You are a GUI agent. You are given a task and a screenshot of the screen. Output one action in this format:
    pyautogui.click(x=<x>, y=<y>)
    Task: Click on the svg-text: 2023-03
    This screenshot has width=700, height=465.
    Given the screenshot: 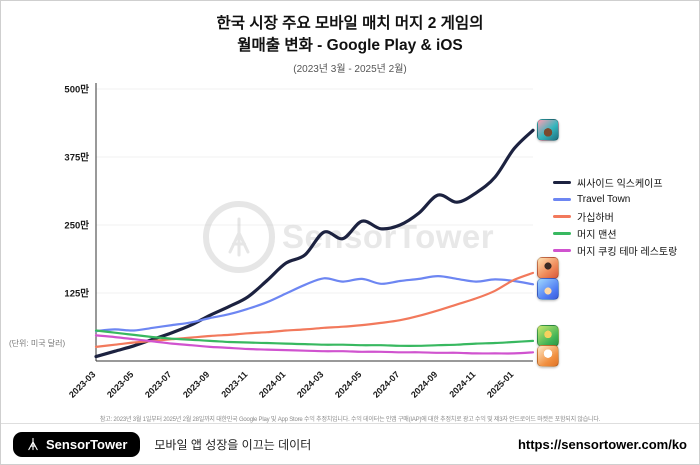 What is the action you would take?
    pyautogui.click(x=82, y=384)
    